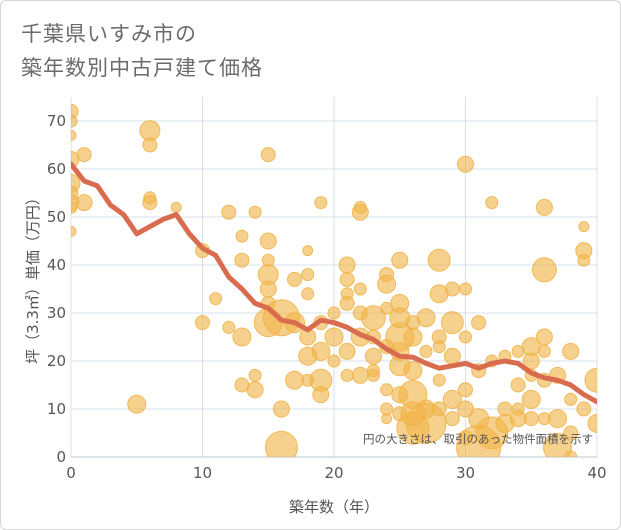  I want to click on y-tick-label: 20, so click(56, 361).